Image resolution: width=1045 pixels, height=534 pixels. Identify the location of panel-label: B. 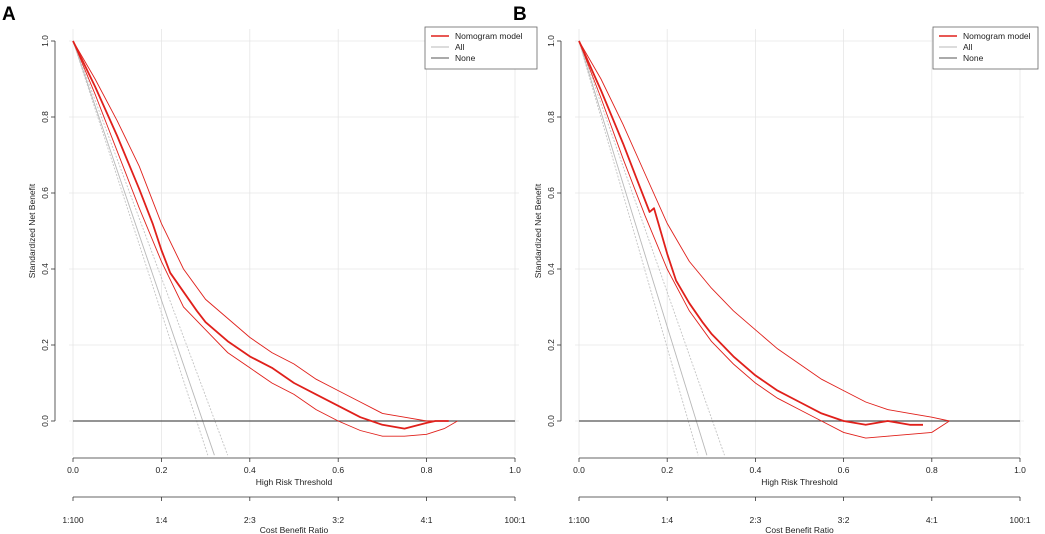
(520, 14).